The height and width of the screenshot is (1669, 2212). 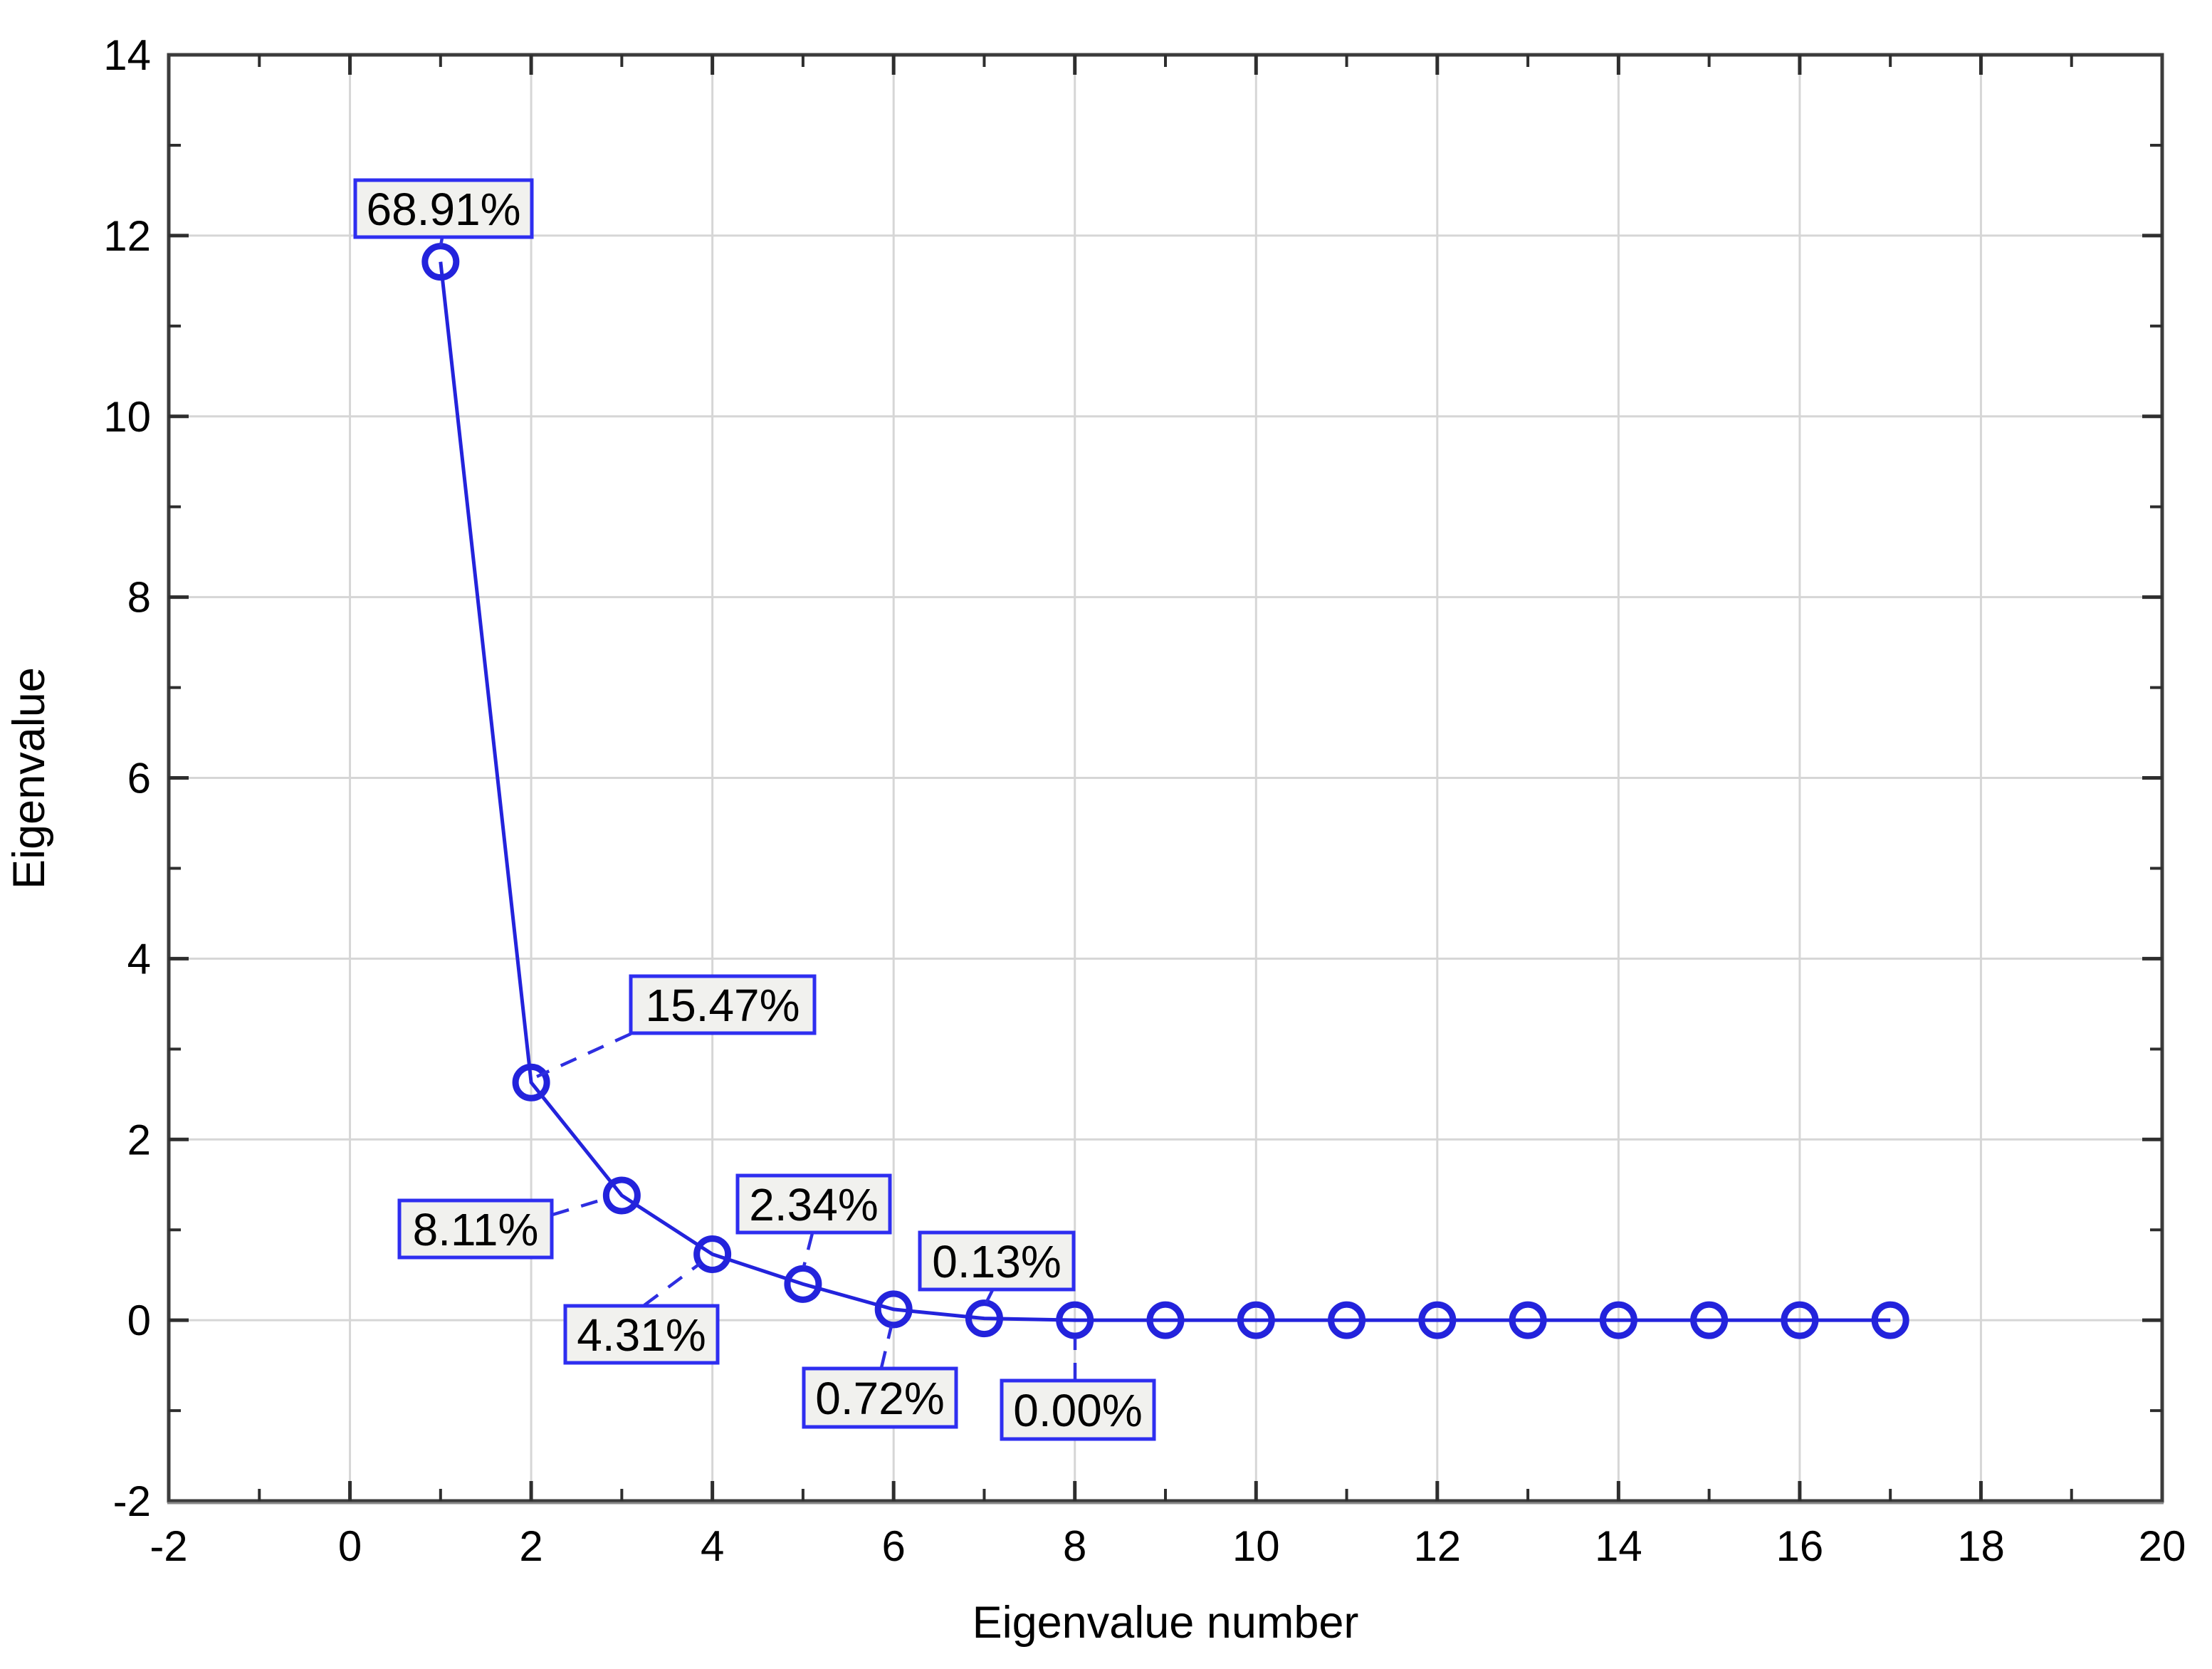 I want to click on x-tick-label: 6, so click(x=893, y=1546).